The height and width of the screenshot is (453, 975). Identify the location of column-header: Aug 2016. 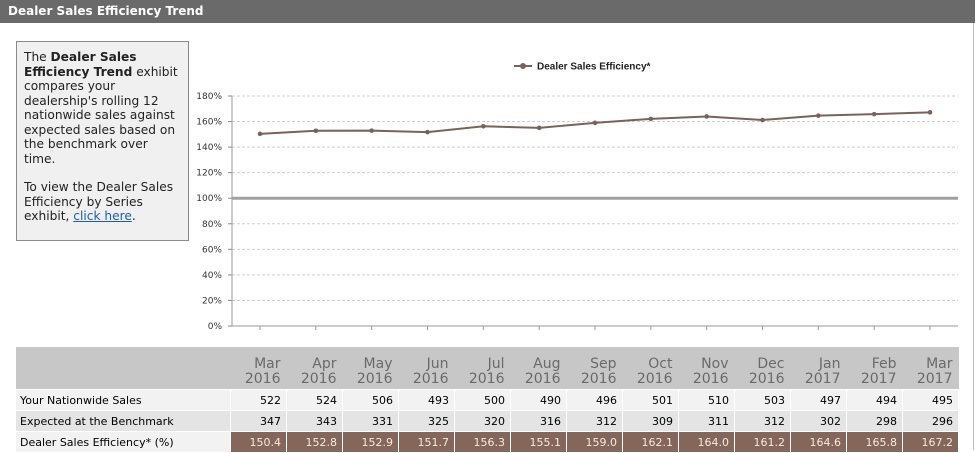
(538, 368).